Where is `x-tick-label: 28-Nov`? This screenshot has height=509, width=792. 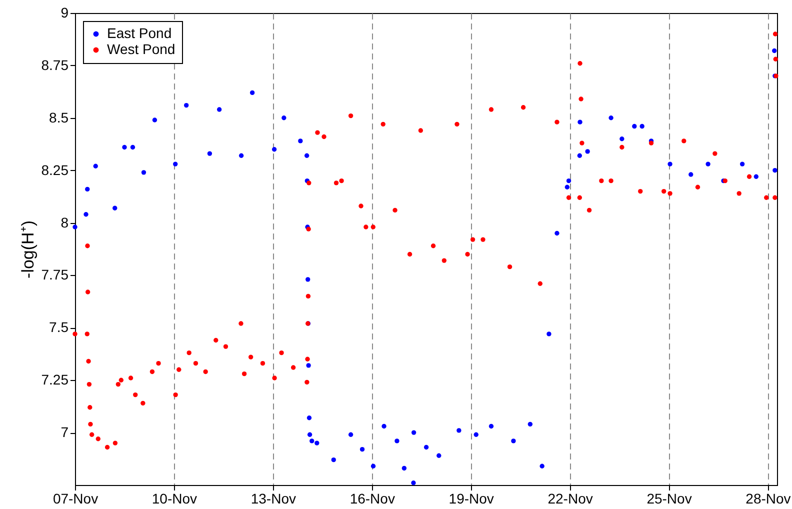
x-tick-label: 28-Nov is located at coordinates (768, 498).